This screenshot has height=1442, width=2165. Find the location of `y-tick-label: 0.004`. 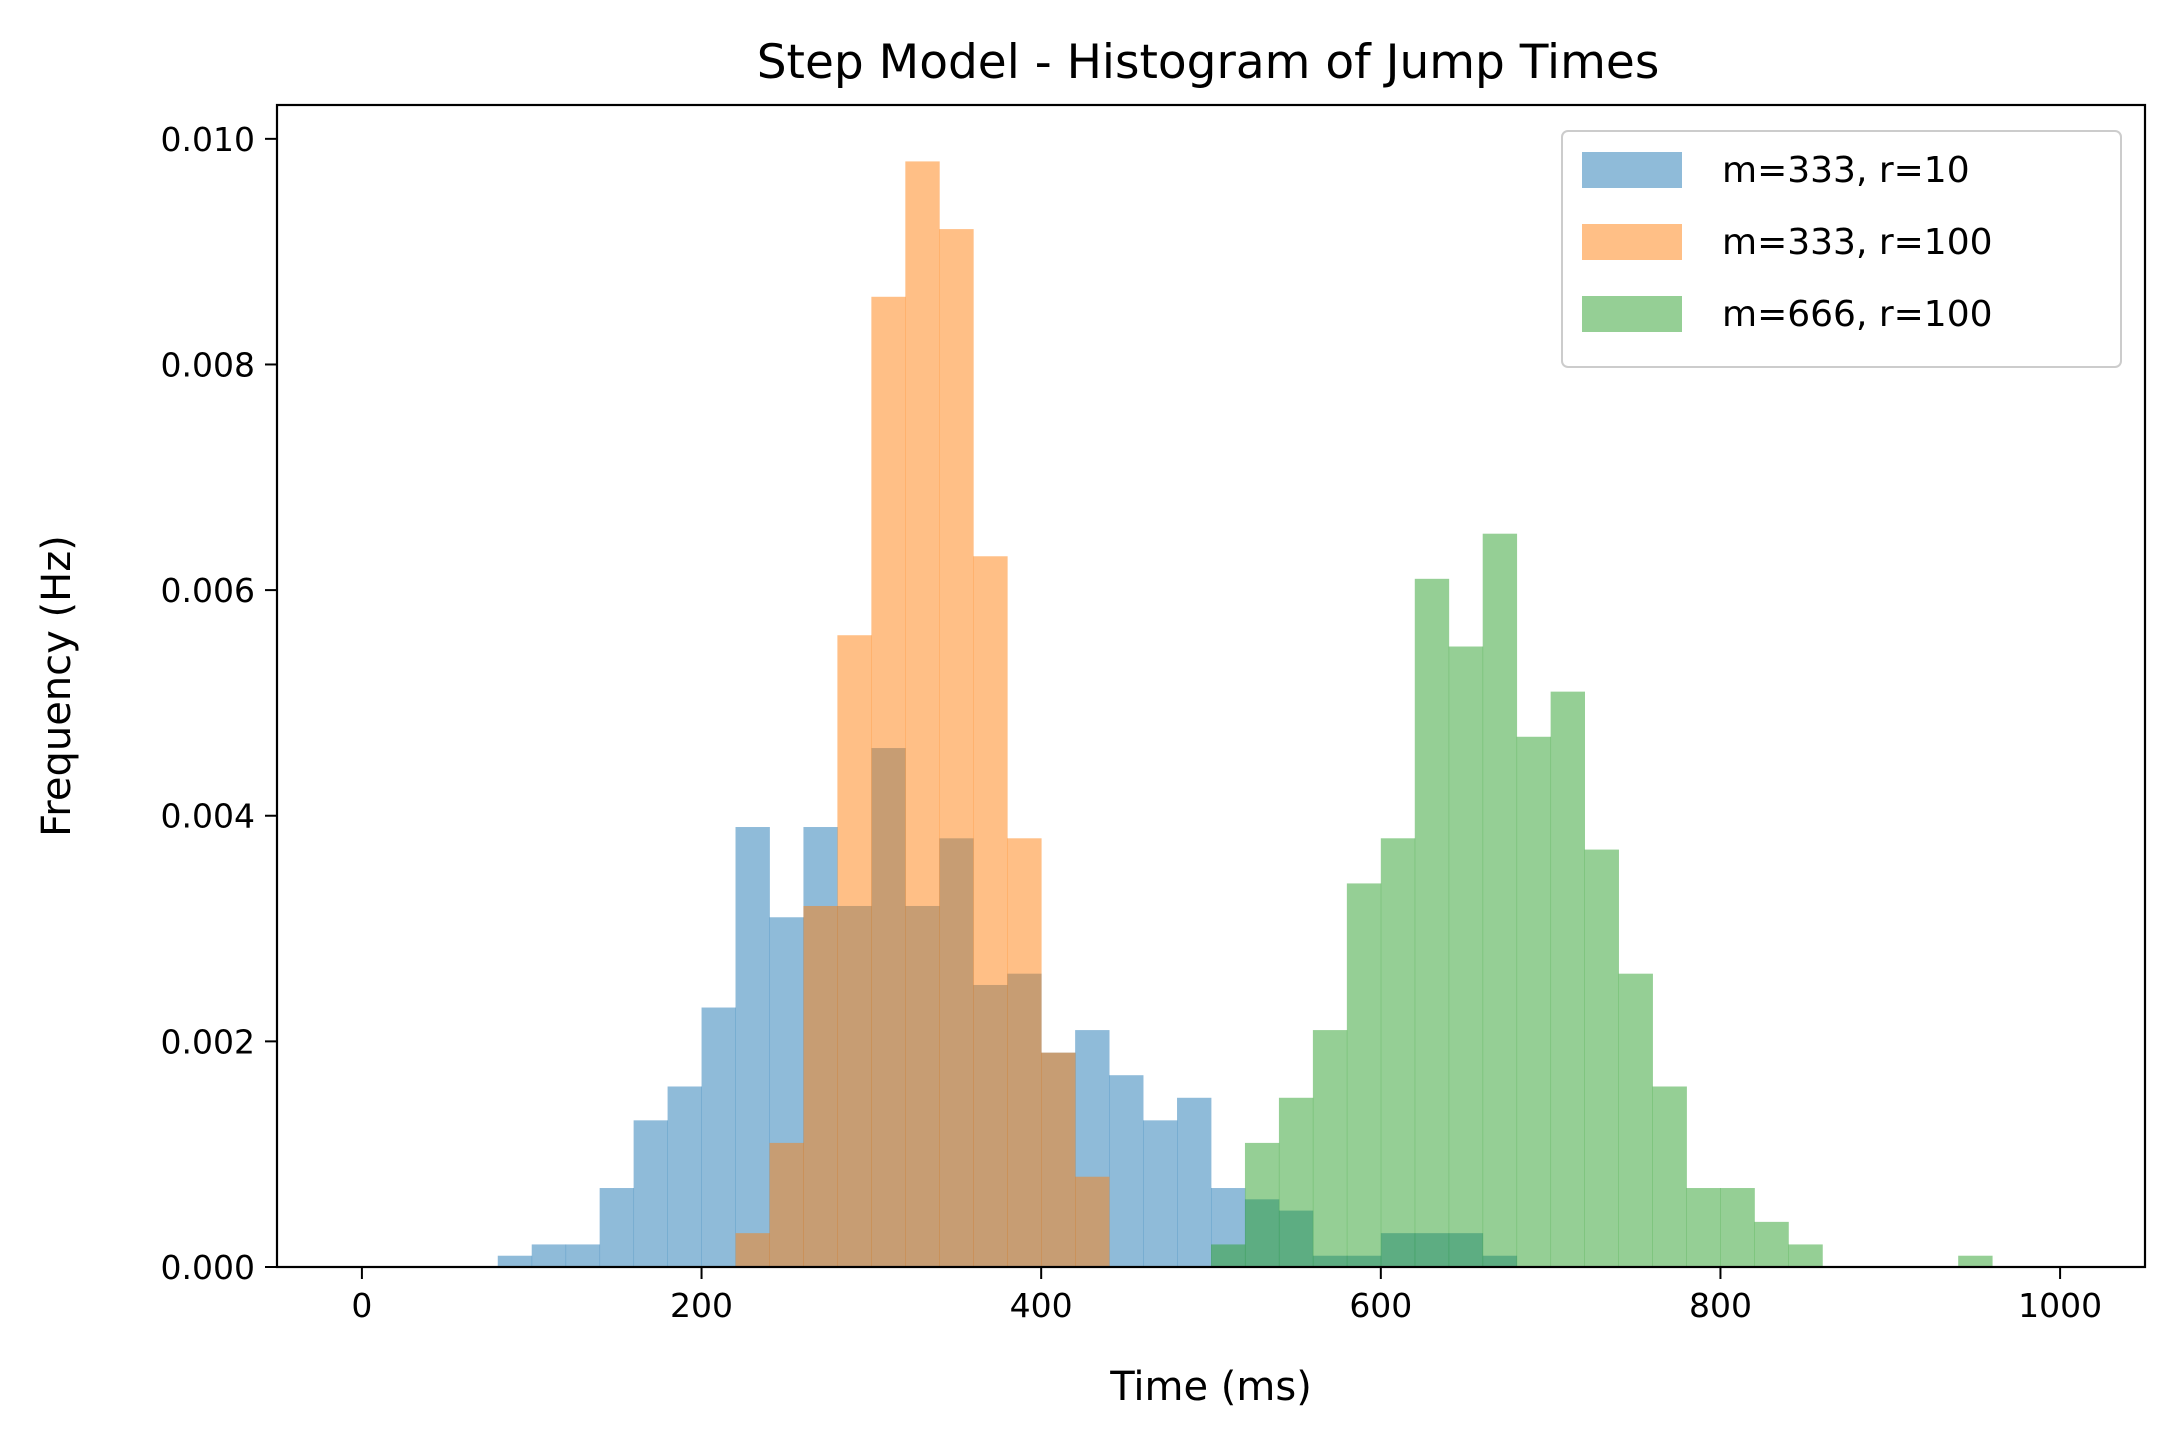

y-tick-label: 0.004 is located at coordinates (208, 816).